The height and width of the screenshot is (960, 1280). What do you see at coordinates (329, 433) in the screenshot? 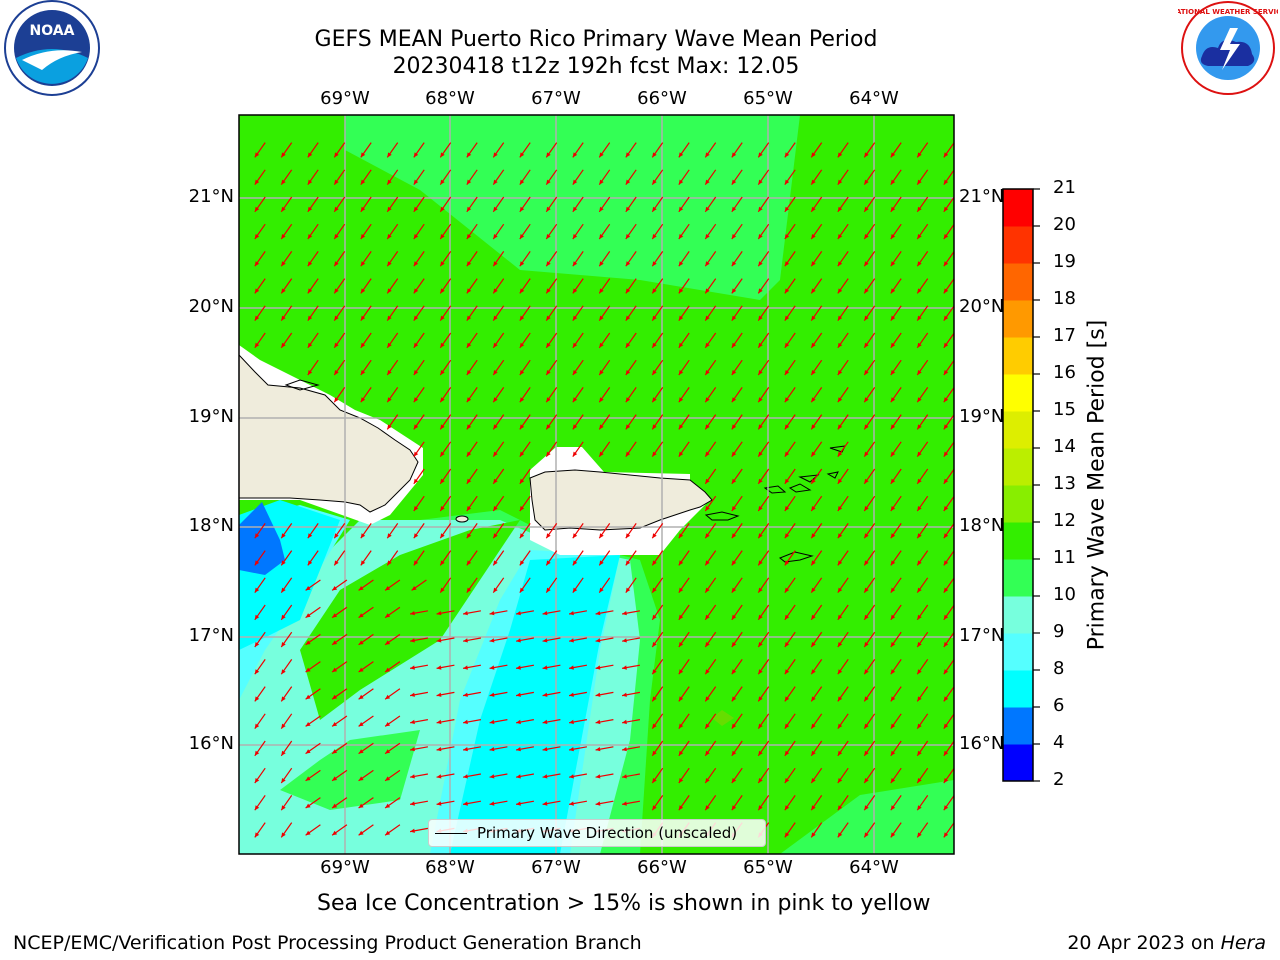
I see `hispaniola-land` at bounding box center [329, 433].